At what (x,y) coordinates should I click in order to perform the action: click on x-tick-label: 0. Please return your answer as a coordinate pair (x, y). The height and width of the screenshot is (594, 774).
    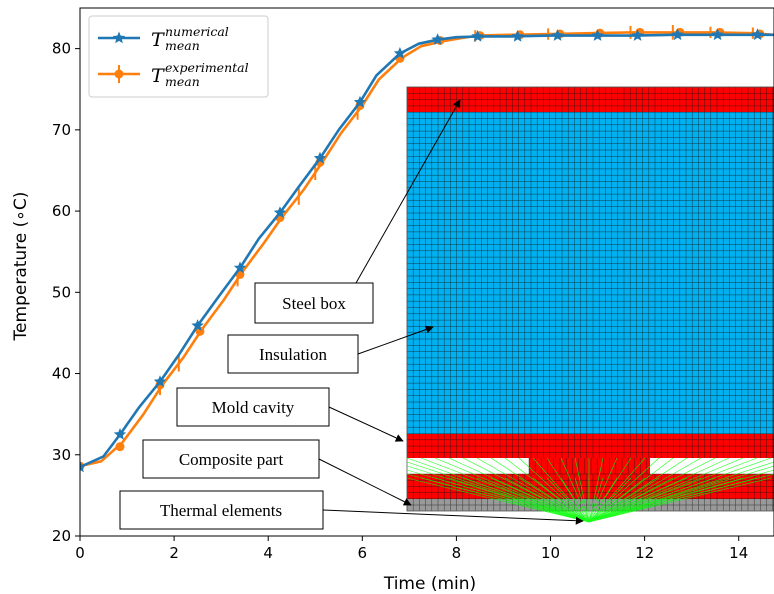
    Looking at the image, I should click on (80, 553).